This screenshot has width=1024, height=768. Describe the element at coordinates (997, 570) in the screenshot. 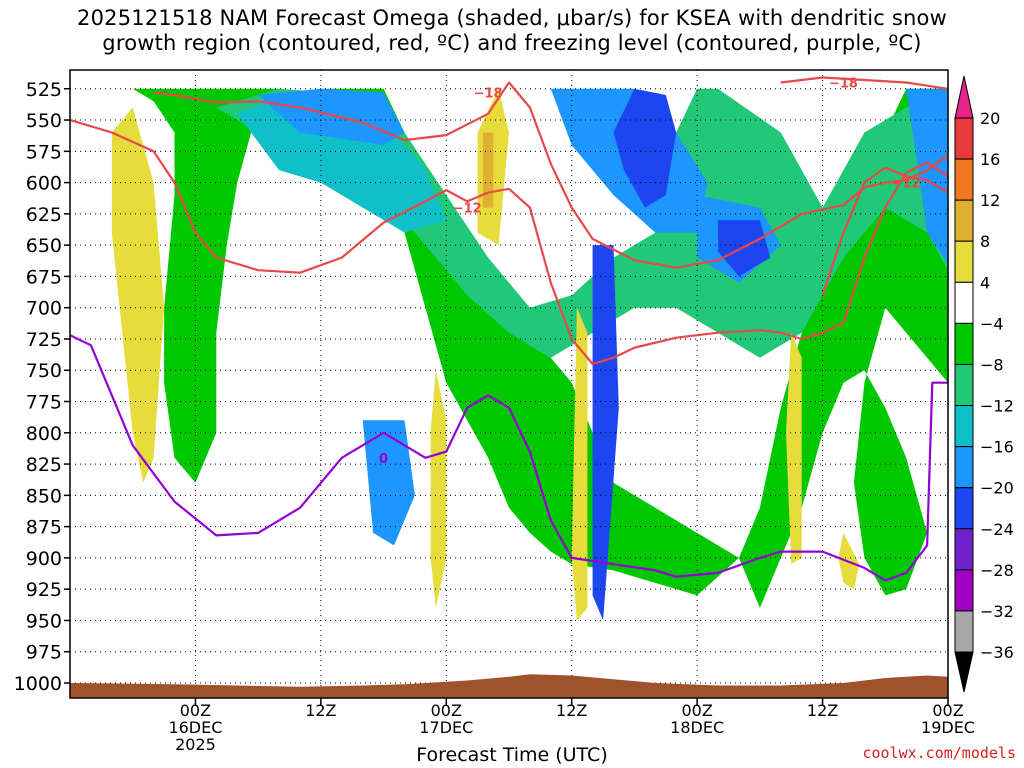

I see `colorbar-label-11: −28` at that location.